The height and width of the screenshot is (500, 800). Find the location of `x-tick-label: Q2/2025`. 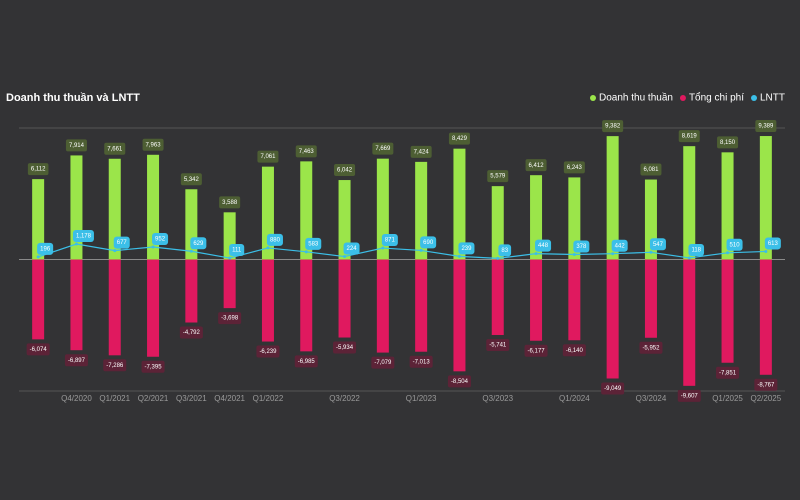

x-tick-label: Q2/2025 is located at coordinates (765, 398).